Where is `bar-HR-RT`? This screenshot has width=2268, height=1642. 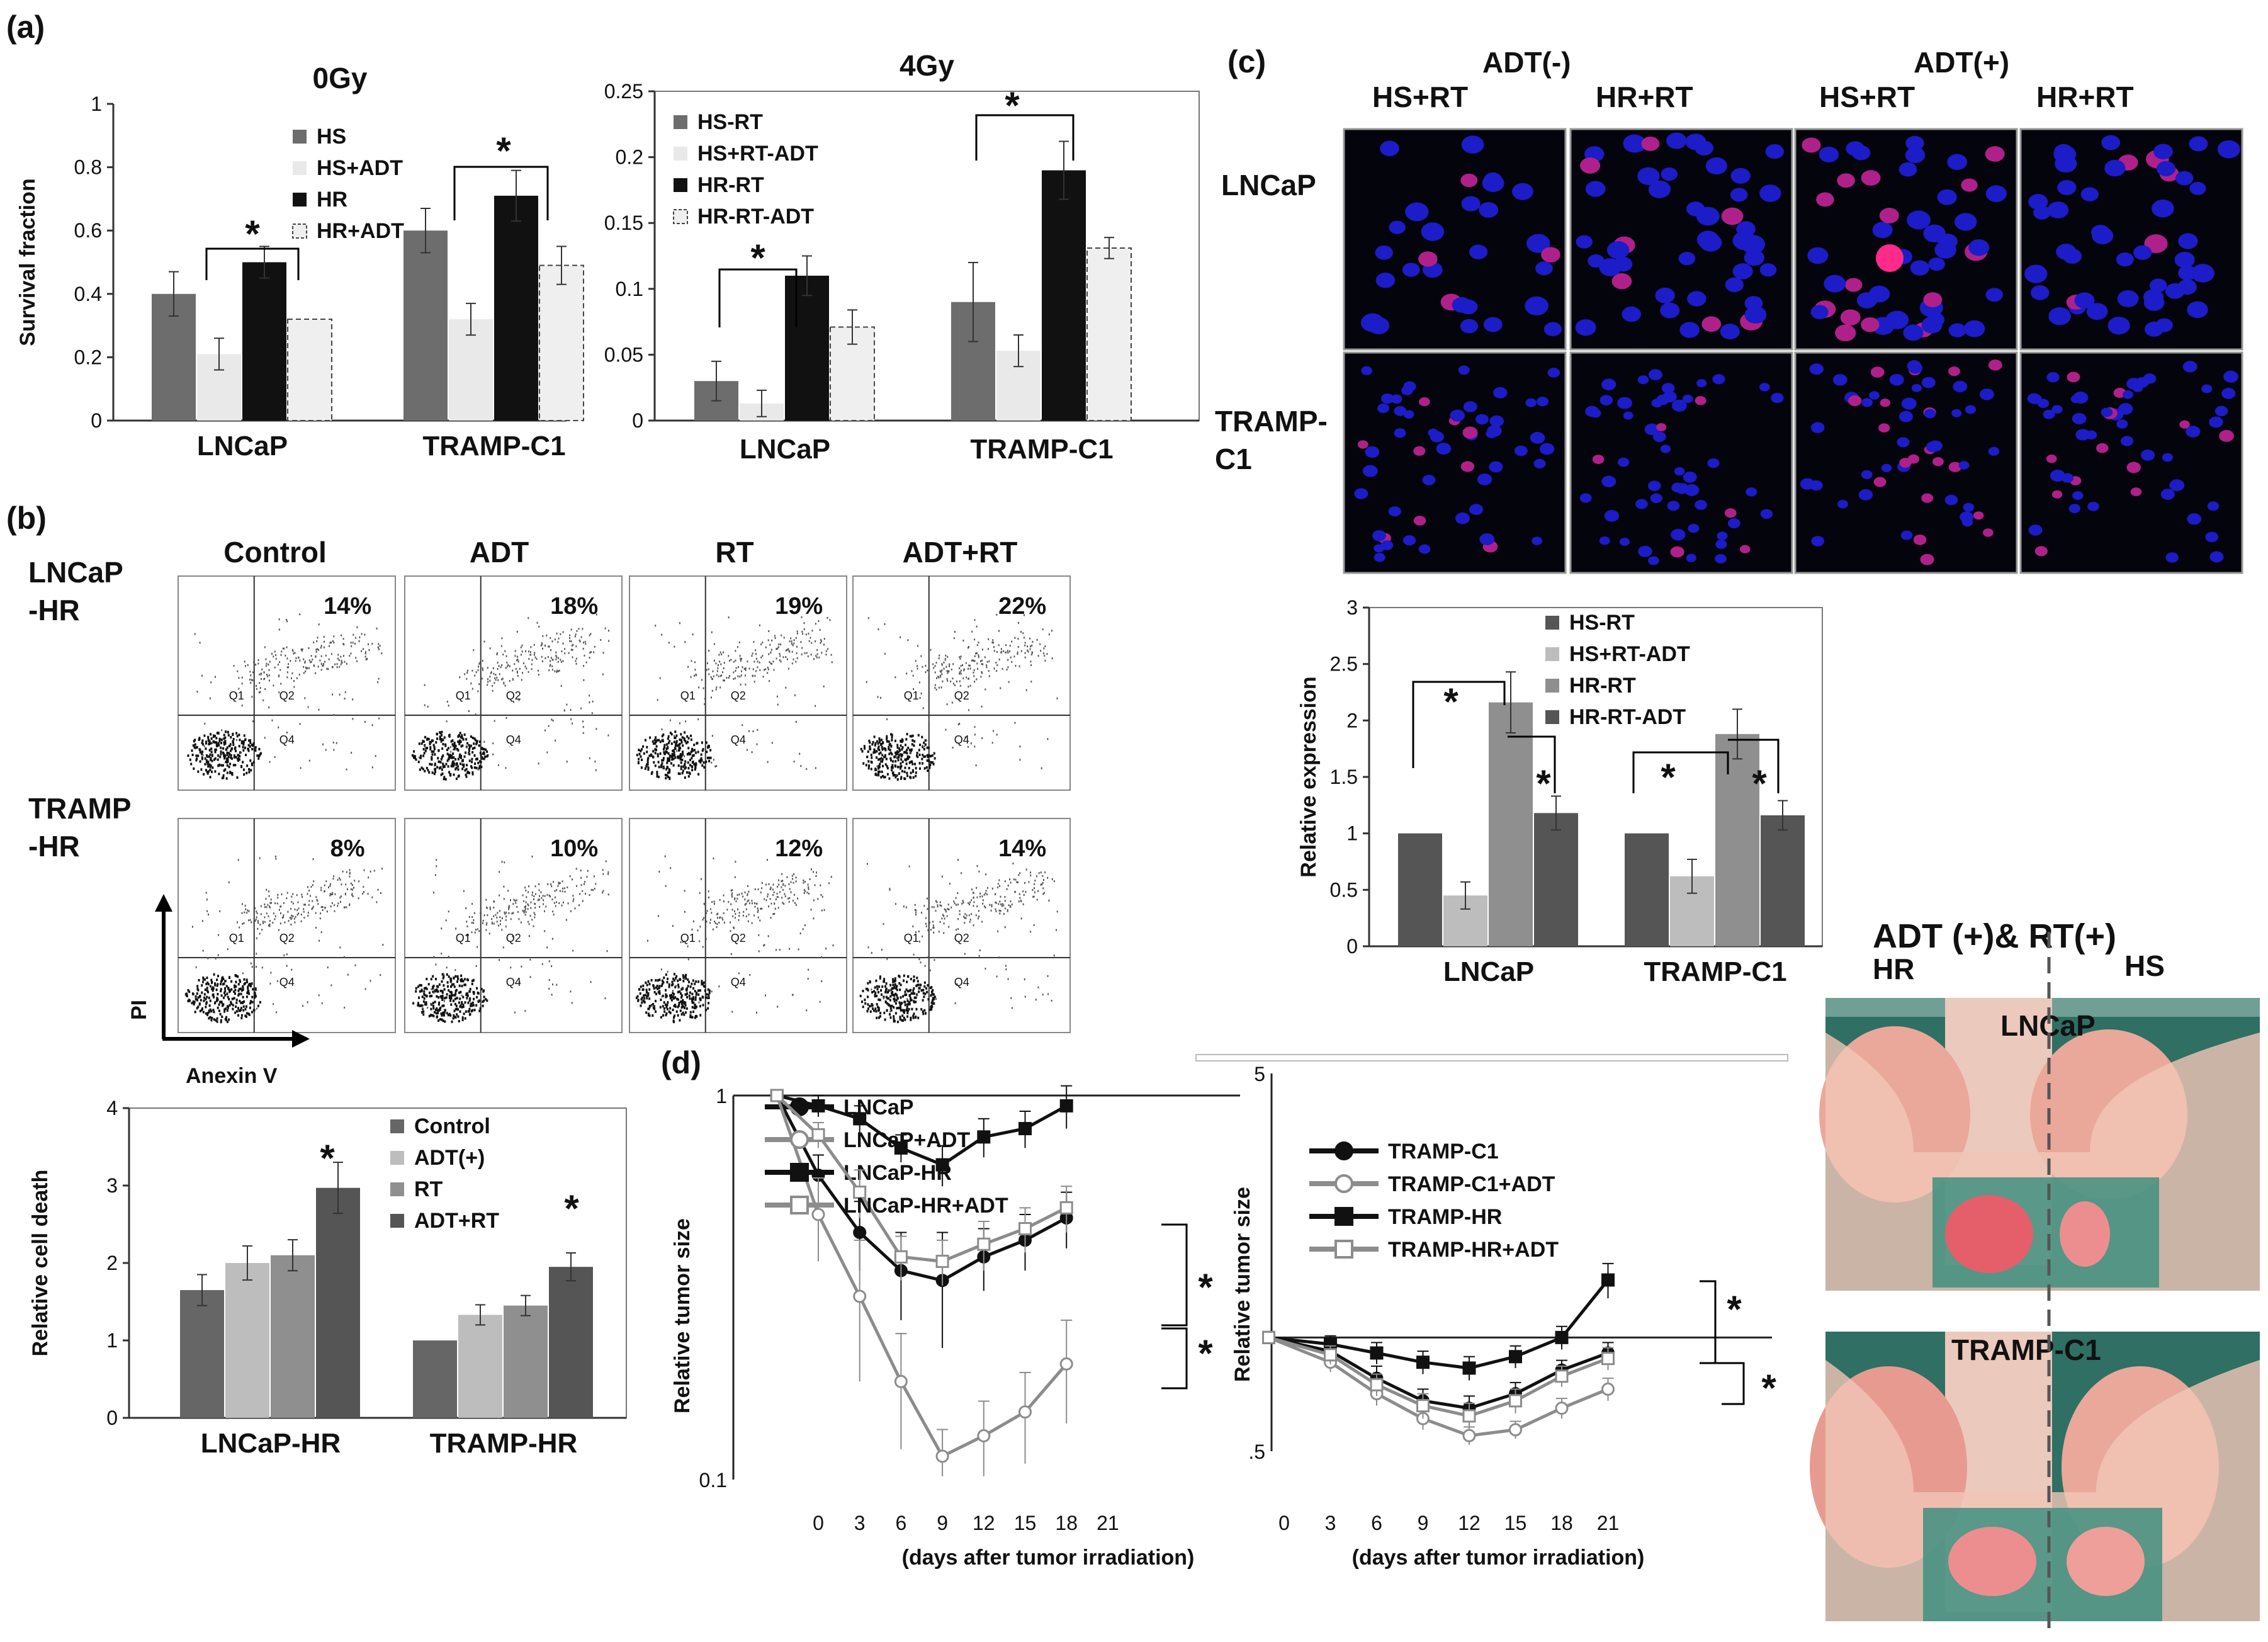
bar-HR-RT is located at coordinates (807, 348).